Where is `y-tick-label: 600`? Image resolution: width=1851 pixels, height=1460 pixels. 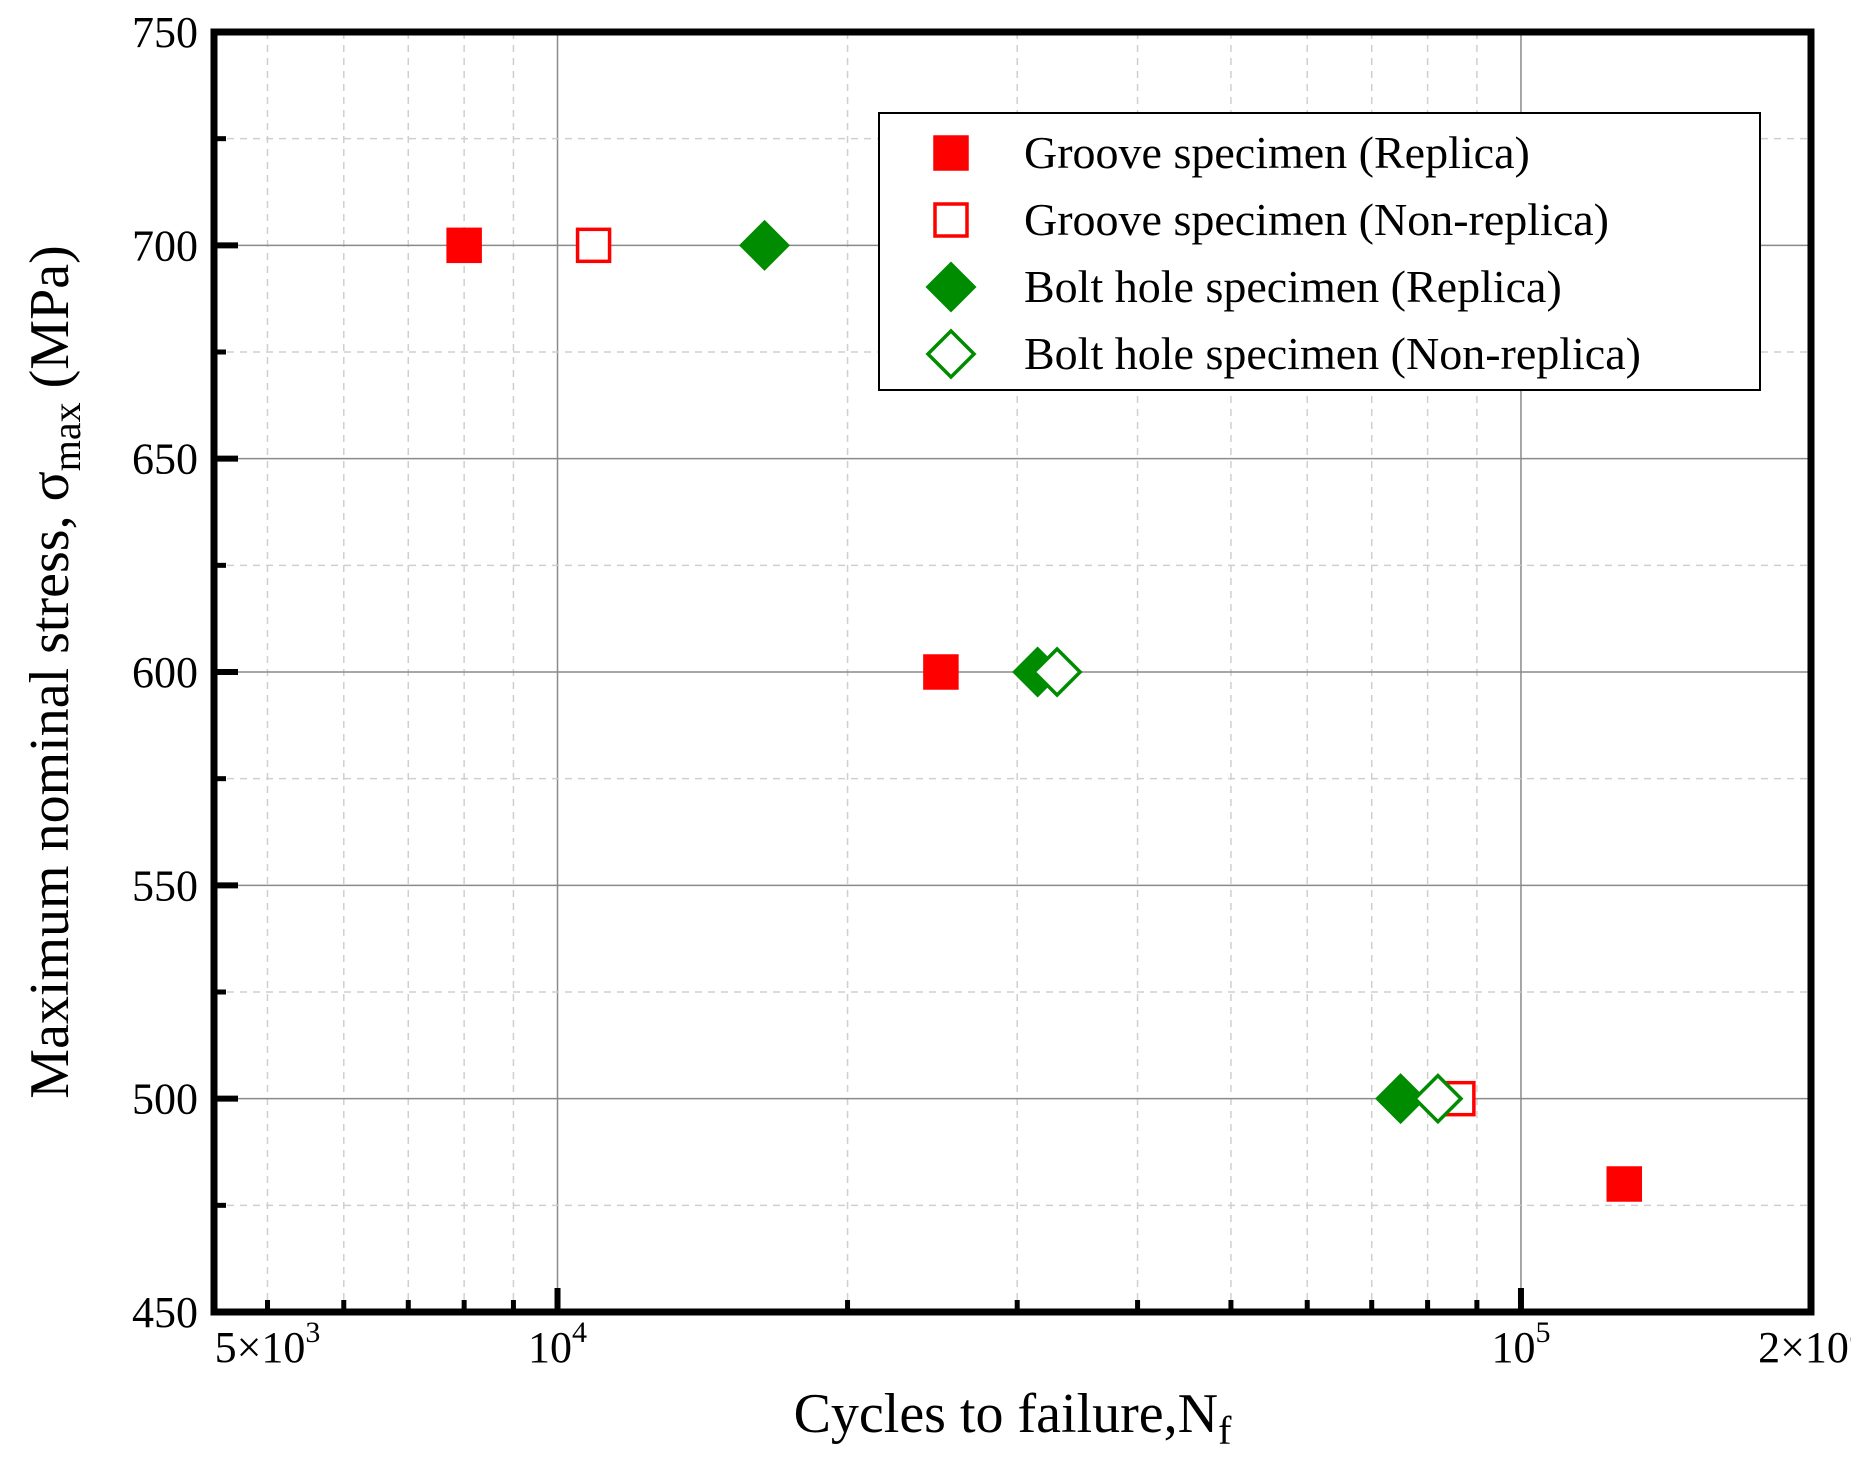 y-tick-label: 600 is located at coordinates (165, 672).